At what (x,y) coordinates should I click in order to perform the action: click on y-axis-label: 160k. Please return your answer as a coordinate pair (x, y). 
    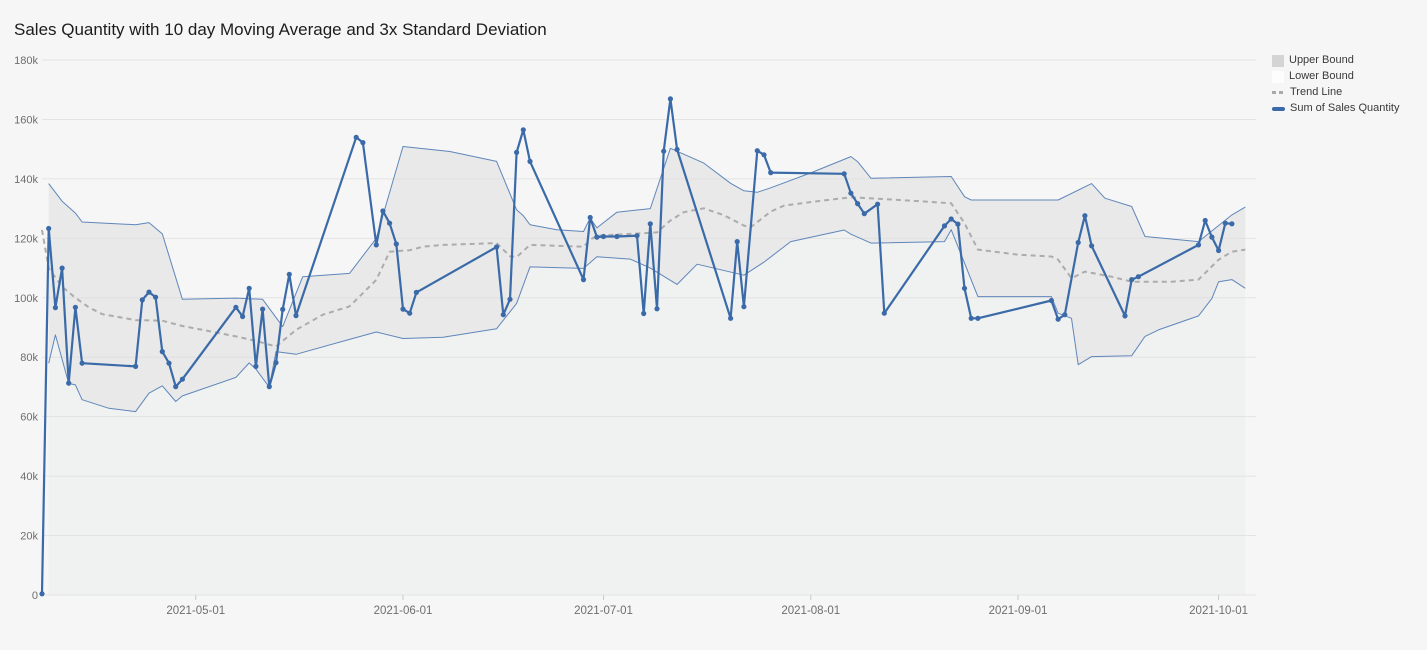
    Looking at the image, I should click on (26, 120).